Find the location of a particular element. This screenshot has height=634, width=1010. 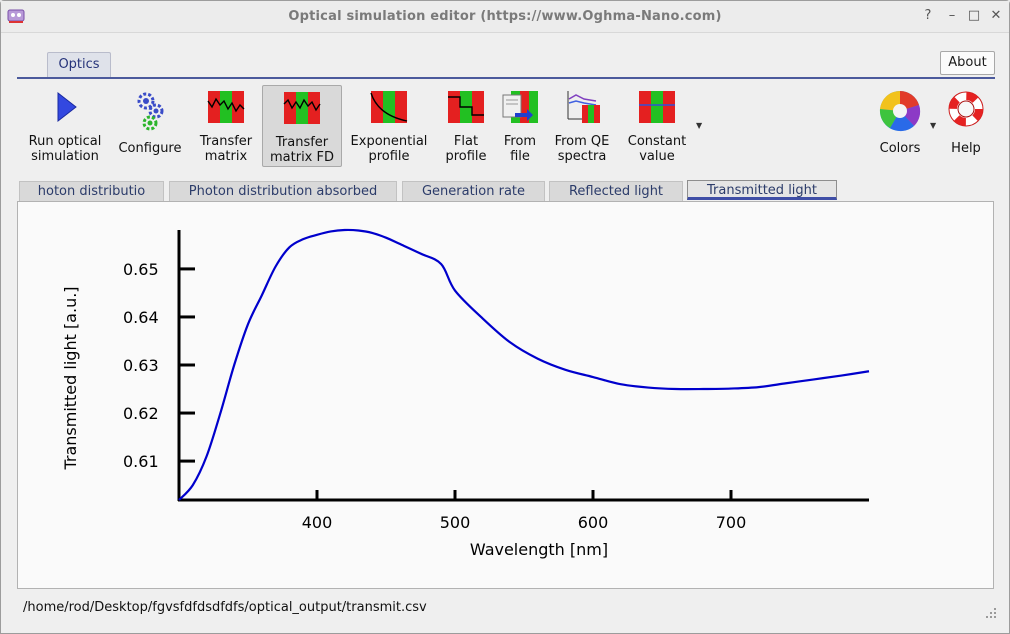

y-tick-label: 0.65 is located at coordinates (141, 269).